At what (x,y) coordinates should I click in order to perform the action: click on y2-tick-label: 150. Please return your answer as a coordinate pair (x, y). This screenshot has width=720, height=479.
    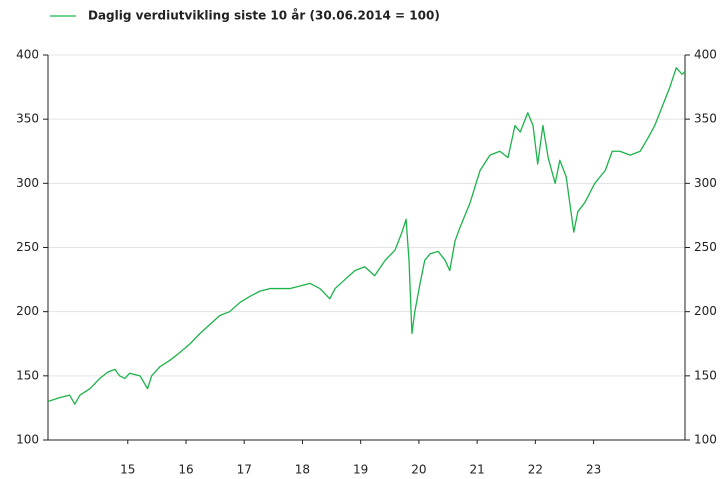
    Looking at the image, I should click on (705, 375).